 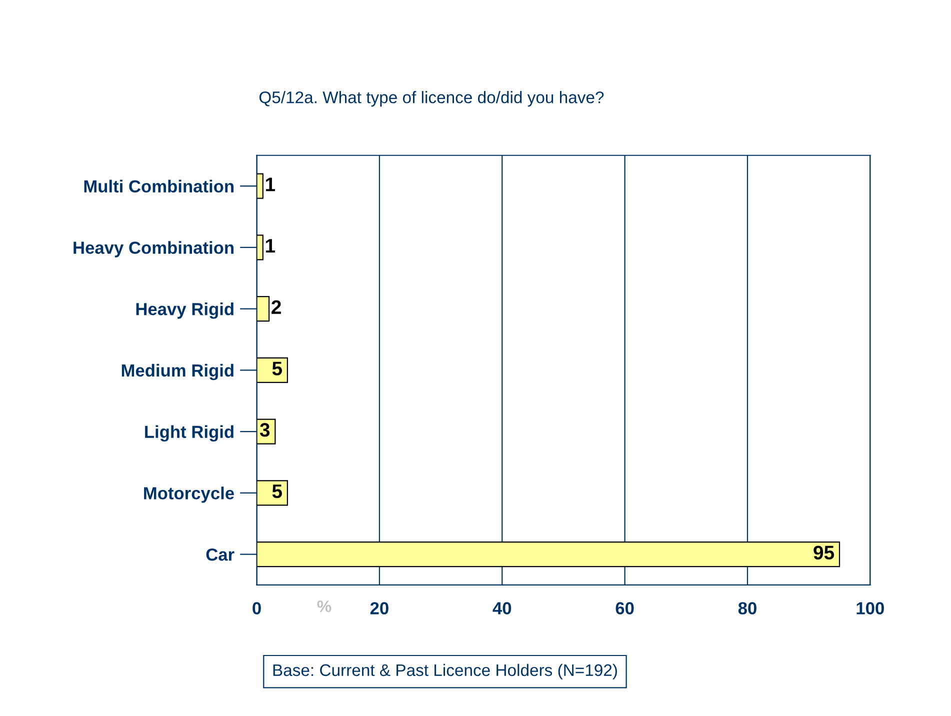 I want to click on text: Base: Current & Past Licence Holders (N=192), so click(x=445, y=672).